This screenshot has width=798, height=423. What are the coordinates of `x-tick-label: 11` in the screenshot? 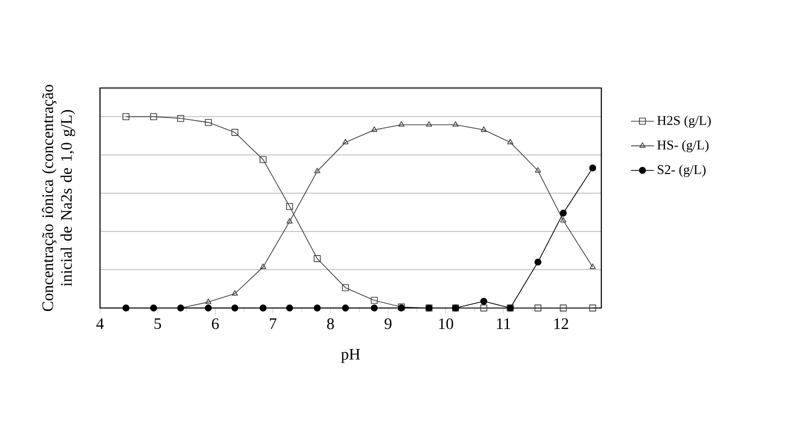 It's located at (503, 323).